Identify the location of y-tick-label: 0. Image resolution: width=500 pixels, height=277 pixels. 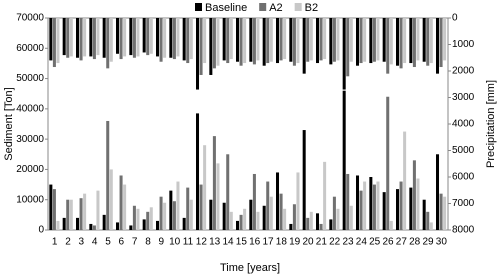
(41, 230).